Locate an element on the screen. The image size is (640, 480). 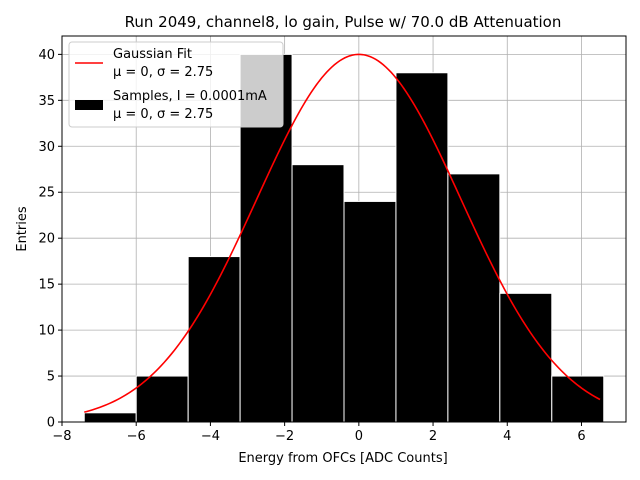
x-axis-ticks: −8 −6 −4 −2 0 2 4 6 is located at coordinates (319, 433).